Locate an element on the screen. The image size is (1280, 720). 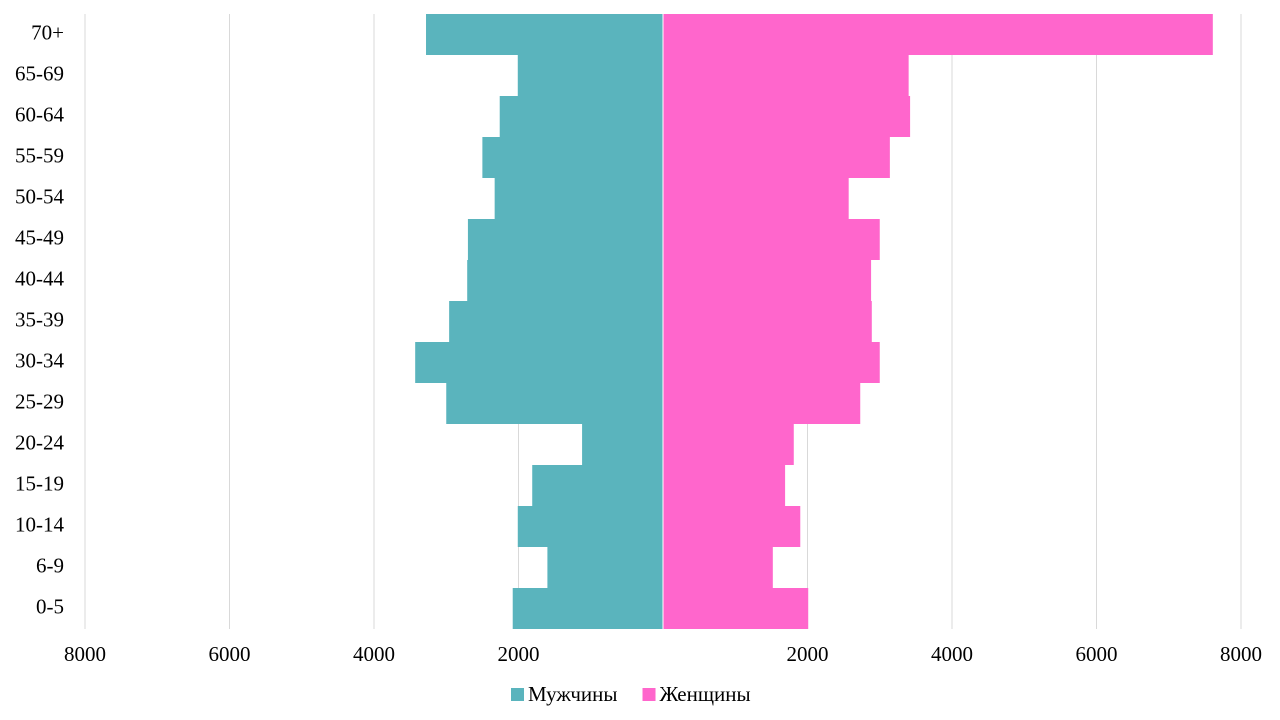
y-tick-label: 6-9 is located at coordinates (50, 565).